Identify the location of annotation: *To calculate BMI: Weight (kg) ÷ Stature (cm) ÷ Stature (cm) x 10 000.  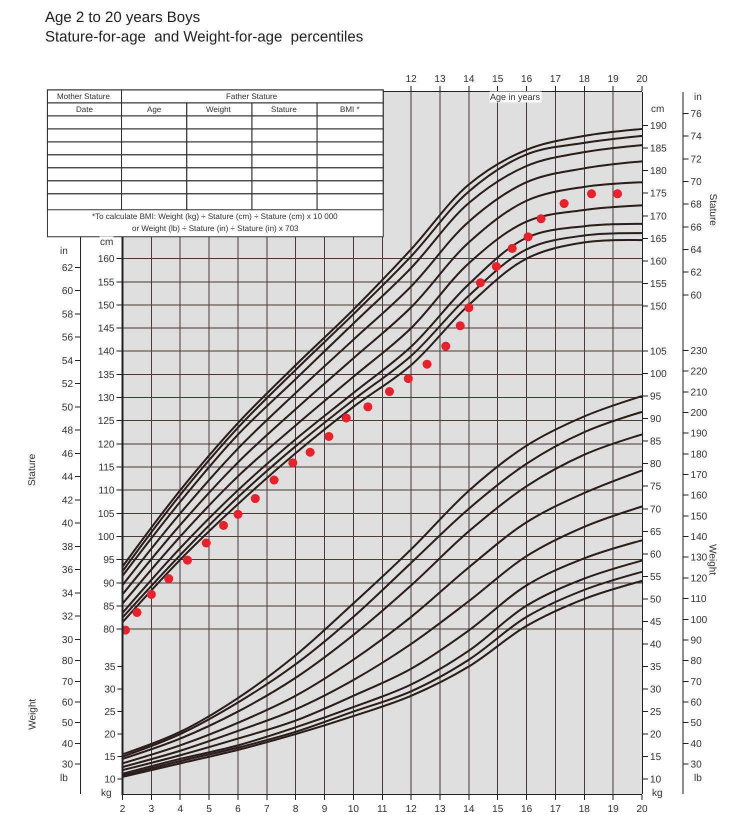
(215, 216).